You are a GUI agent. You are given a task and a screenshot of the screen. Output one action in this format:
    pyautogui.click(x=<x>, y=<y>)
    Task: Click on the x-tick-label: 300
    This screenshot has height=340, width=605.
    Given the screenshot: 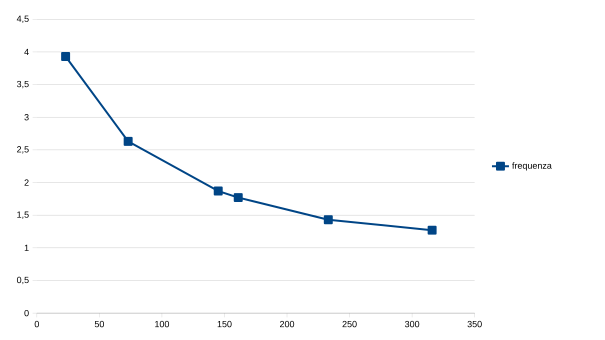 What is the action you would take?
    pyautogui.click(x=412, y=324)
    